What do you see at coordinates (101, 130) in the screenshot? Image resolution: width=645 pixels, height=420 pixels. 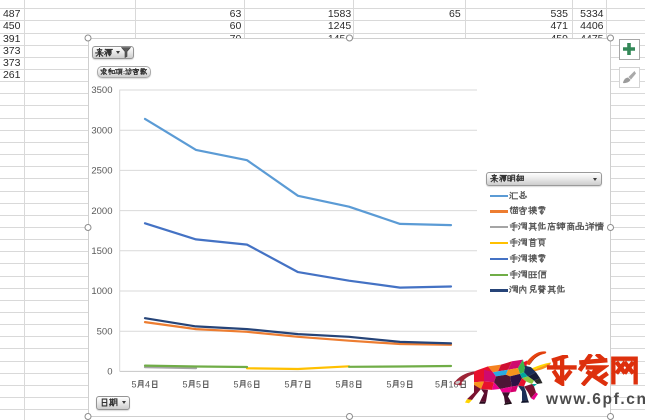 I see `svg-text: 3000` at bounding box center [101, 130].